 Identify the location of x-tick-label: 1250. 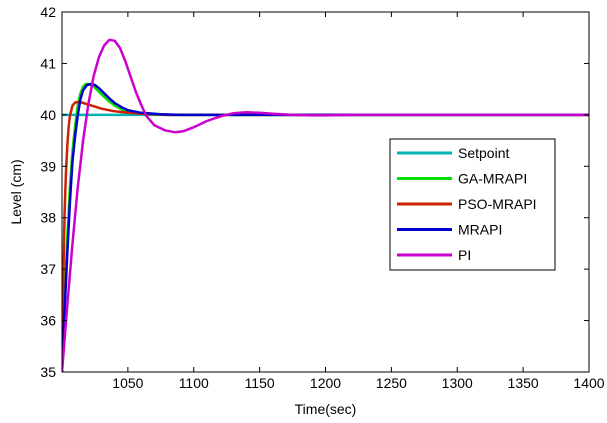
(391, 383).